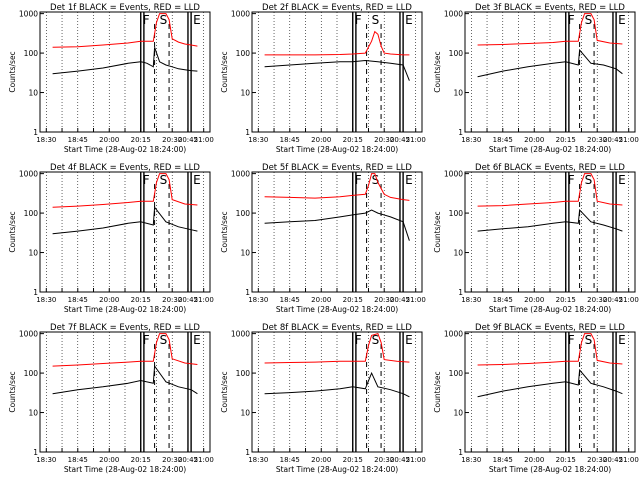  I want to click on panel-title: Det 6f BLACK = Events, RED = LLD, so click(550, 168).